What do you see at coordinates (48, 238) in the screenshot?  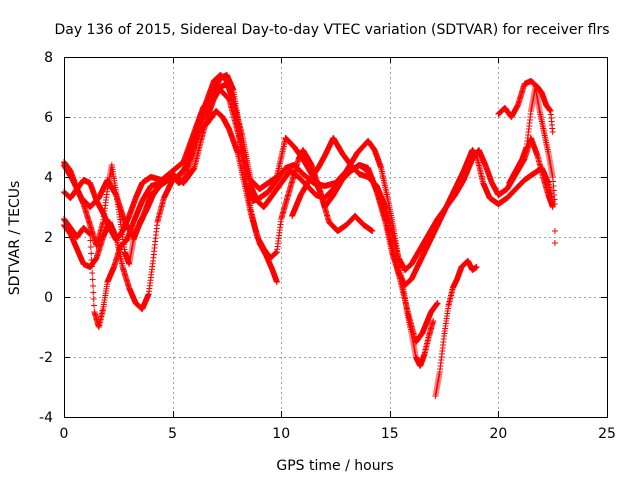 I see `y-tick-label: 2` at bounding box center [48, 238].